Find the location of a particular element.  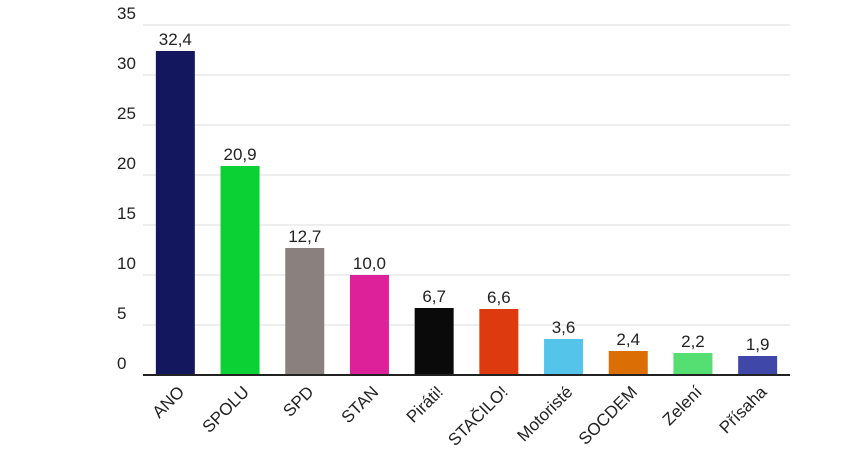

x-tick-label-spolu: SPOLU is located at coordinates (226, 409).